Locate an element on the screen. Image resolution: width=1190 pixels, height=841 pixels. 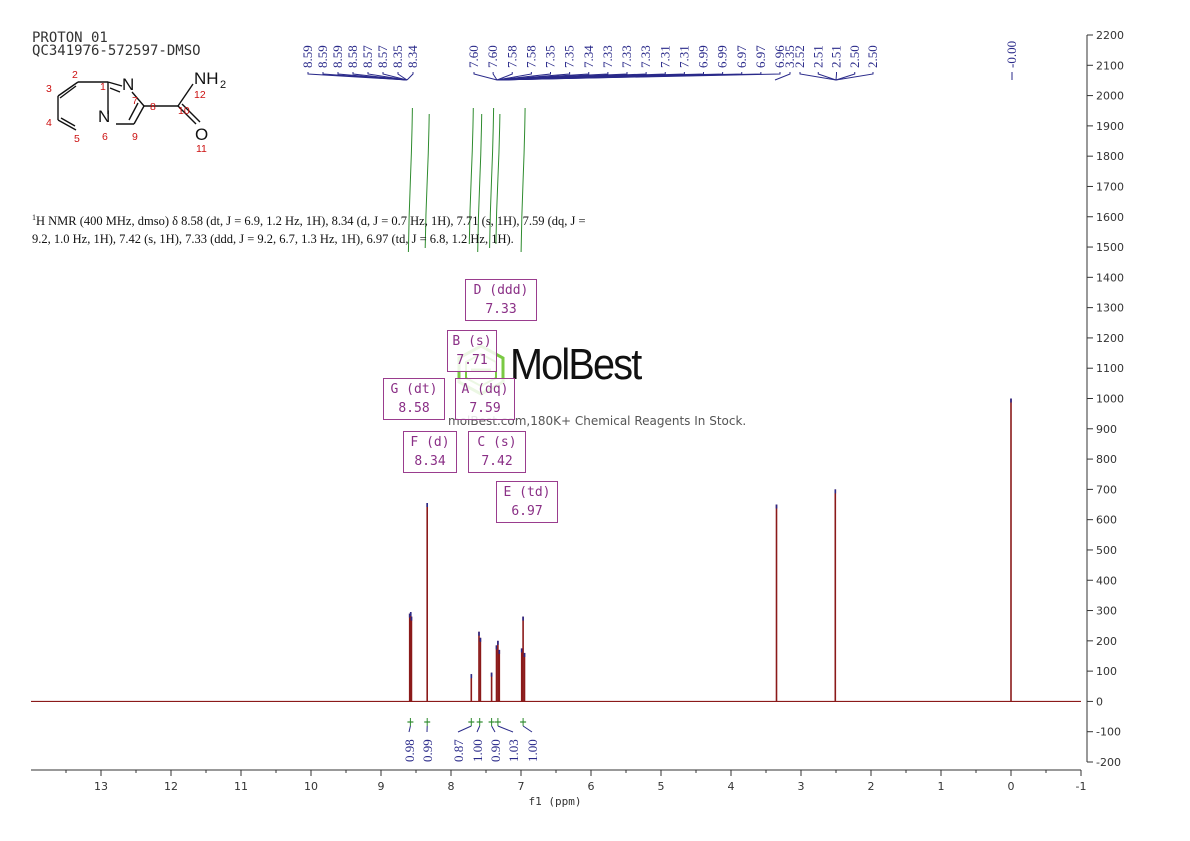
x-tick-label: 2 is located at coordinates (871, 786).